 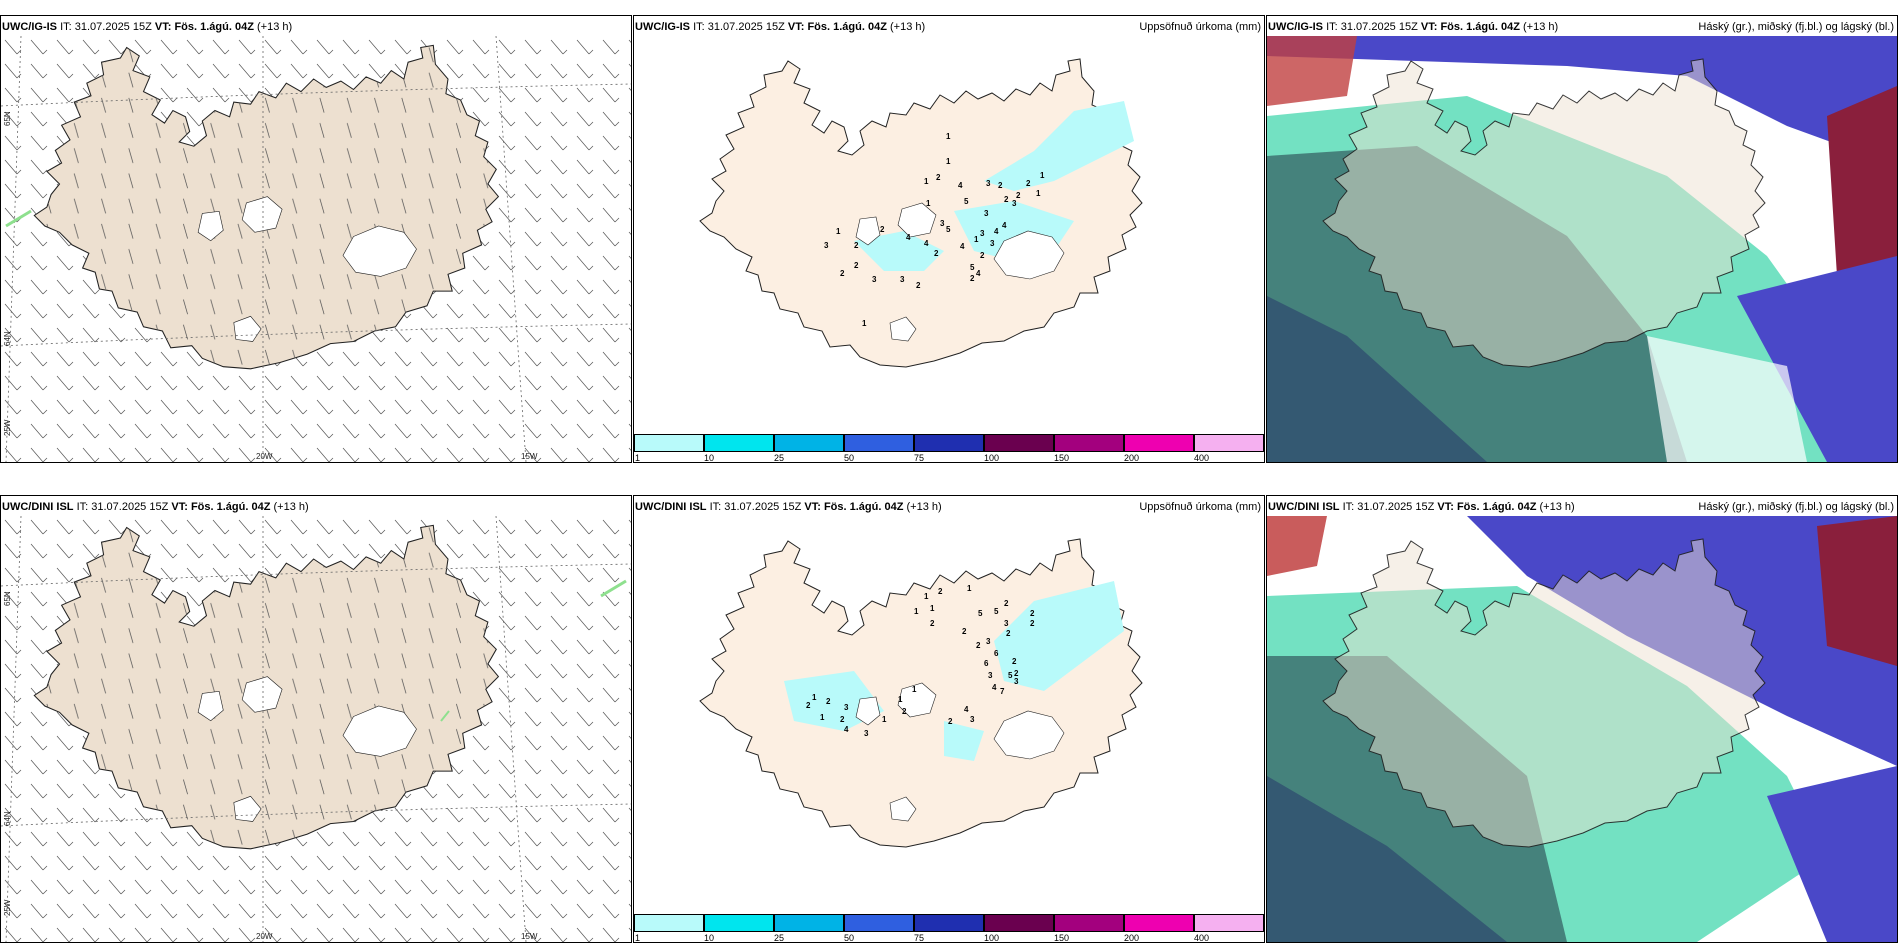 I want to click on wind-barb-map, so click(x=316, y=729).